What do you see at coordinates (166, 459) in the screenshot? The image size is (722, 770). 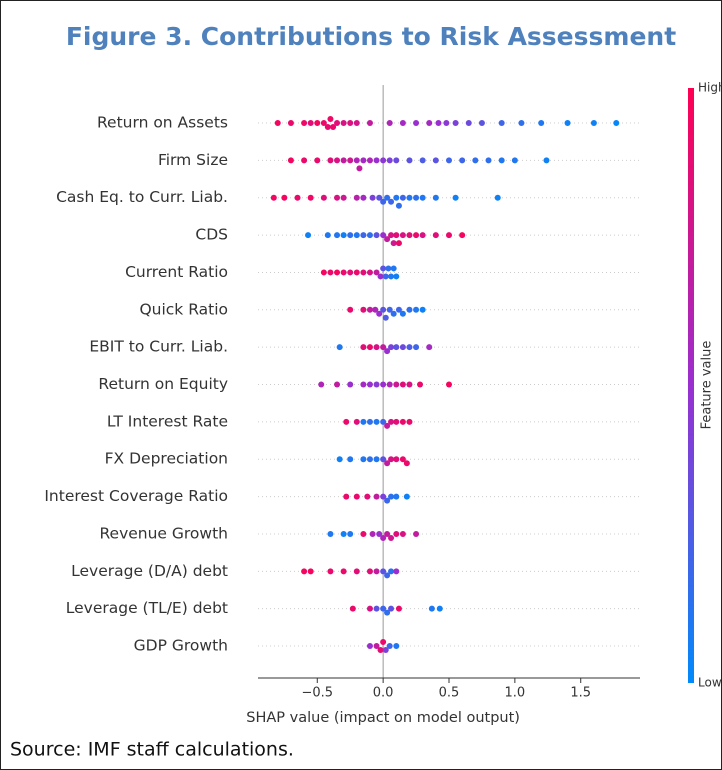 I see `feature-label: FX Depreciation` at bounding box center [166, 459].